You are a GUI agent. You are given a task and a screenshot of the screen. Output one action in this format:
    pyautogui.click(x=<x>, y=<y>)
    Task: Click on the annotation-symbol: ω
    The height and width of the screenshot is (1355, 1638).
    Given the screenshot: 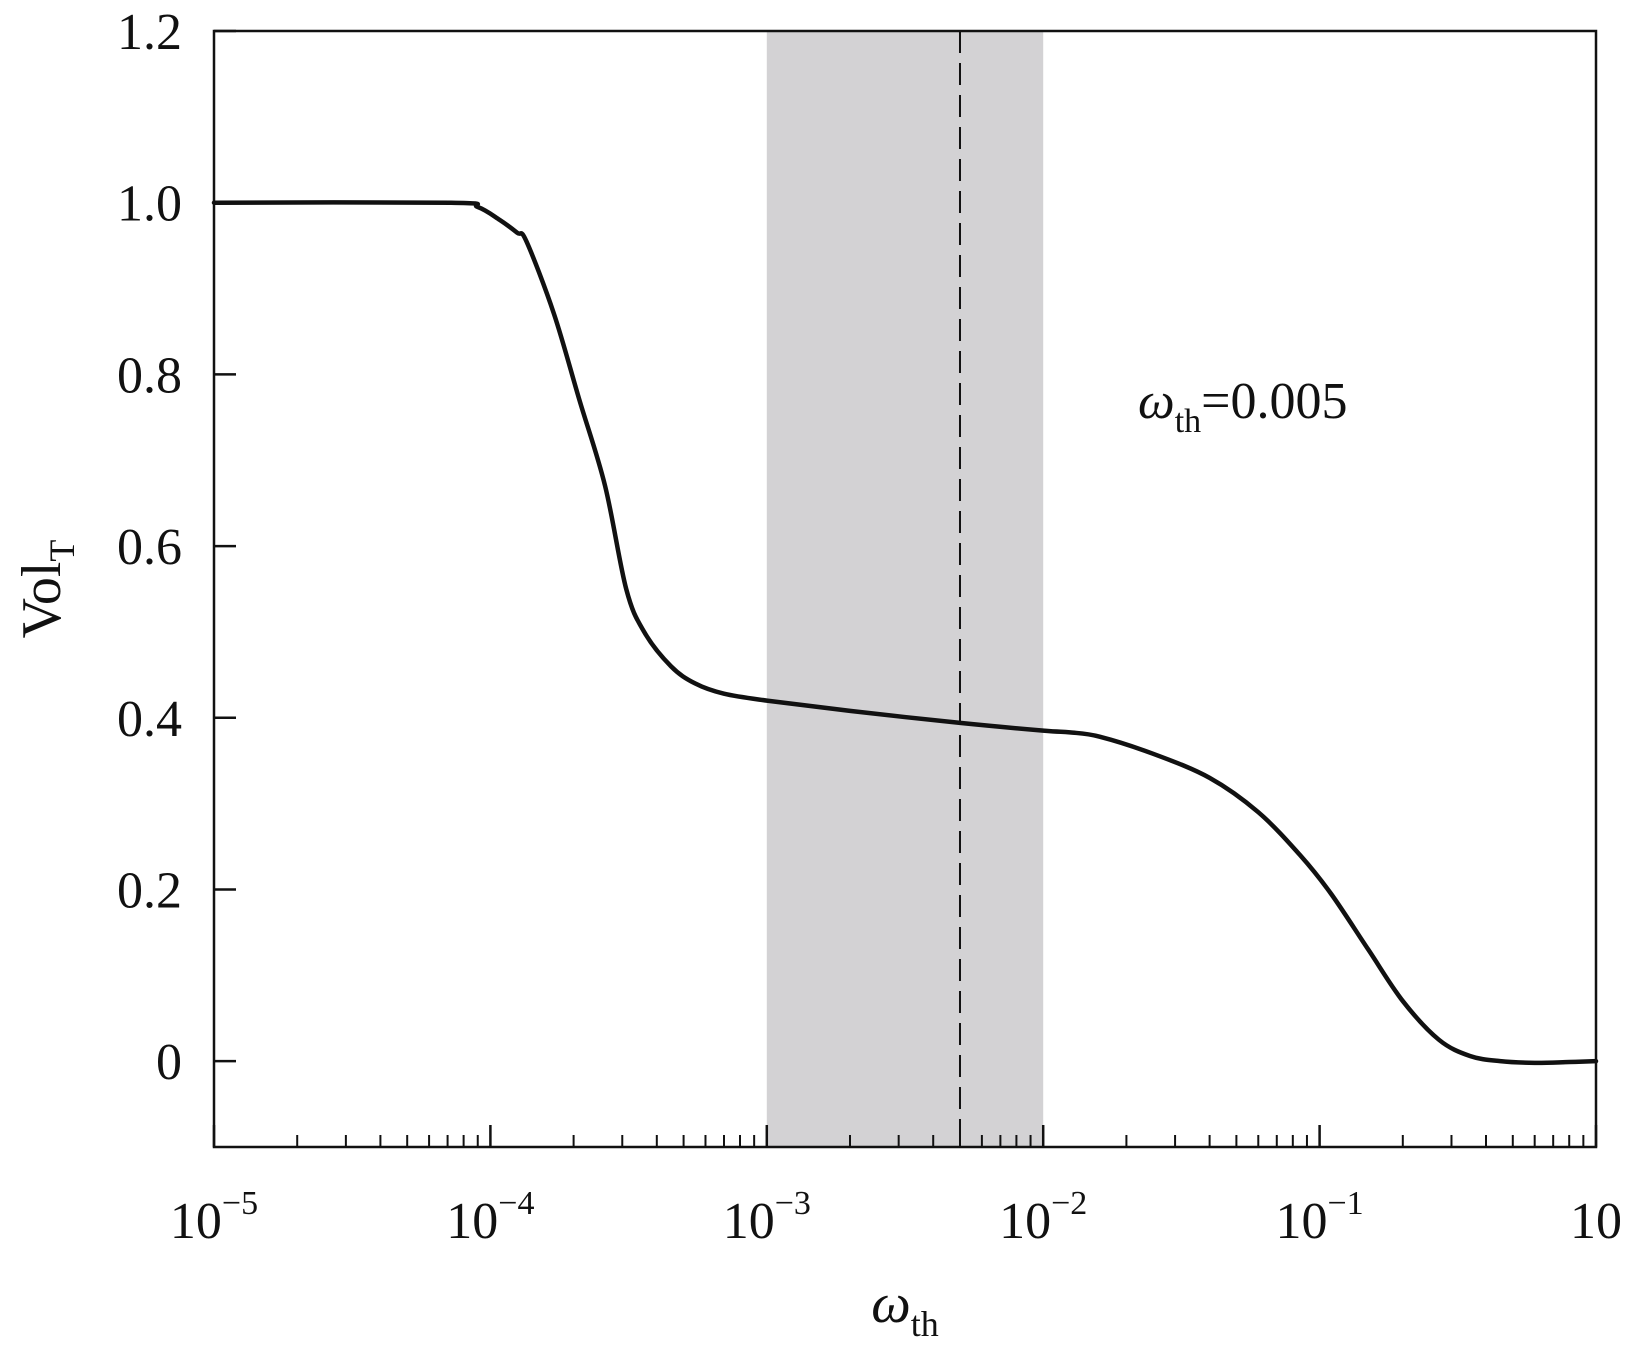 What is the action you would take?
    pyautogui.click(x=1156, y=401)
    